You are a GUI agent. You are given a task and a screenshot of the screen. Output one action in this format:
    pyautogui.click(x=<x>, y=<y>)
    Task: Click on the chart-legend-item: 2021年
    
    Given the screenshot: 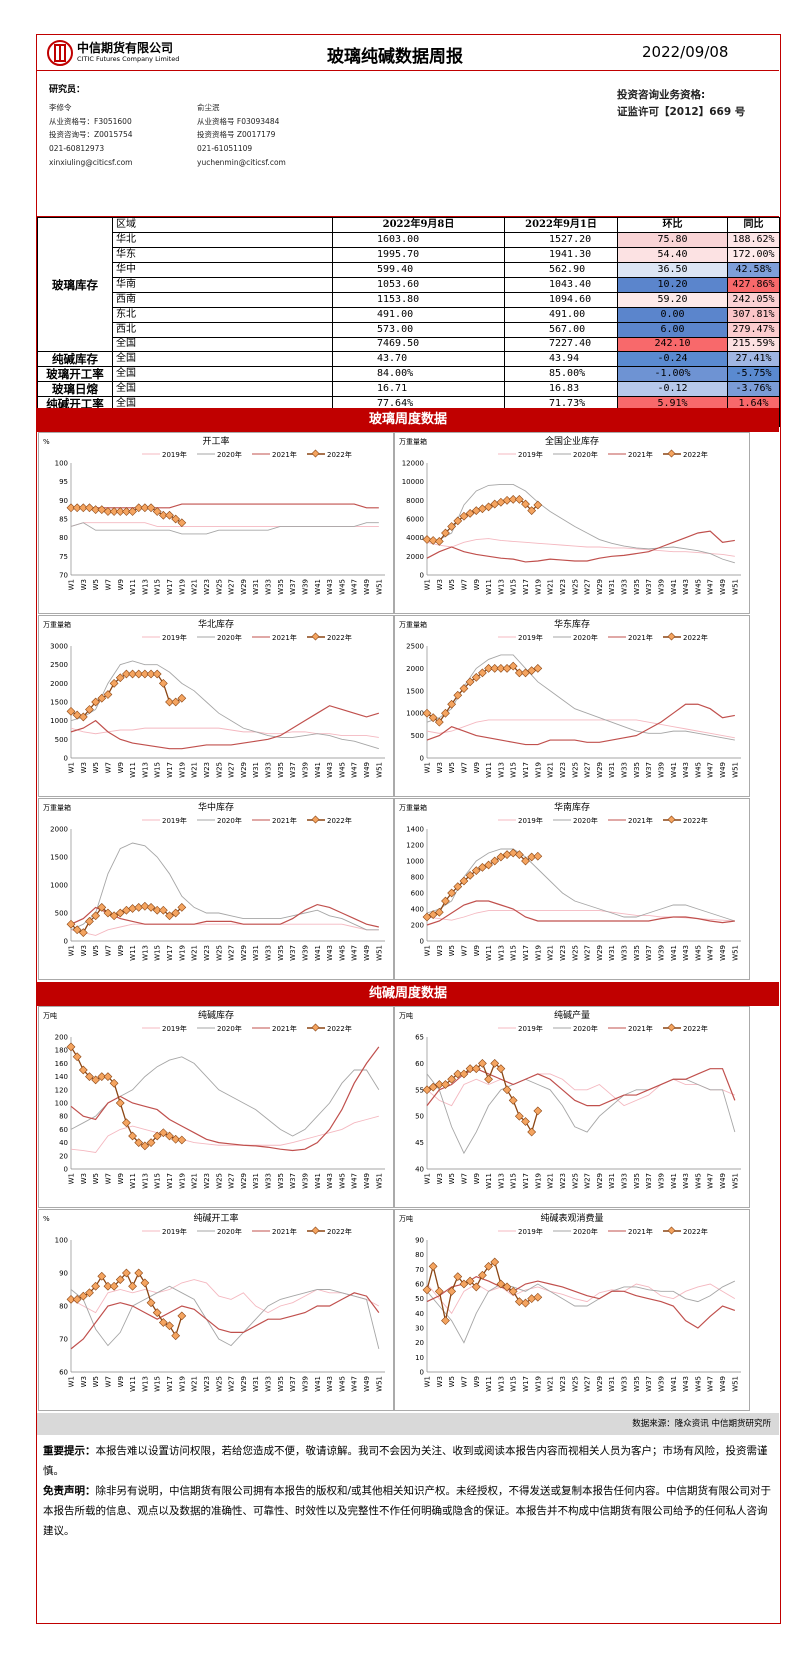 What is the action you would take?
    pyautogui.click(x=630, y=637)
    